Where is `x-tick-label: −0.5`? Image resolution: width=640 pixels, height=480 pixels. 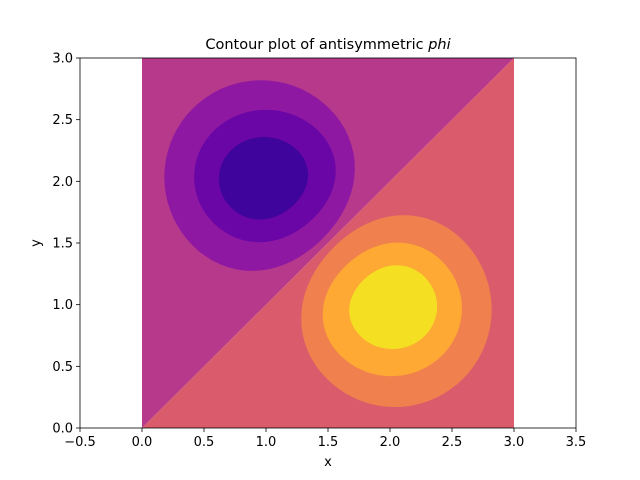
x-tick-label: −0.5 is located at coordinates (80, 442).